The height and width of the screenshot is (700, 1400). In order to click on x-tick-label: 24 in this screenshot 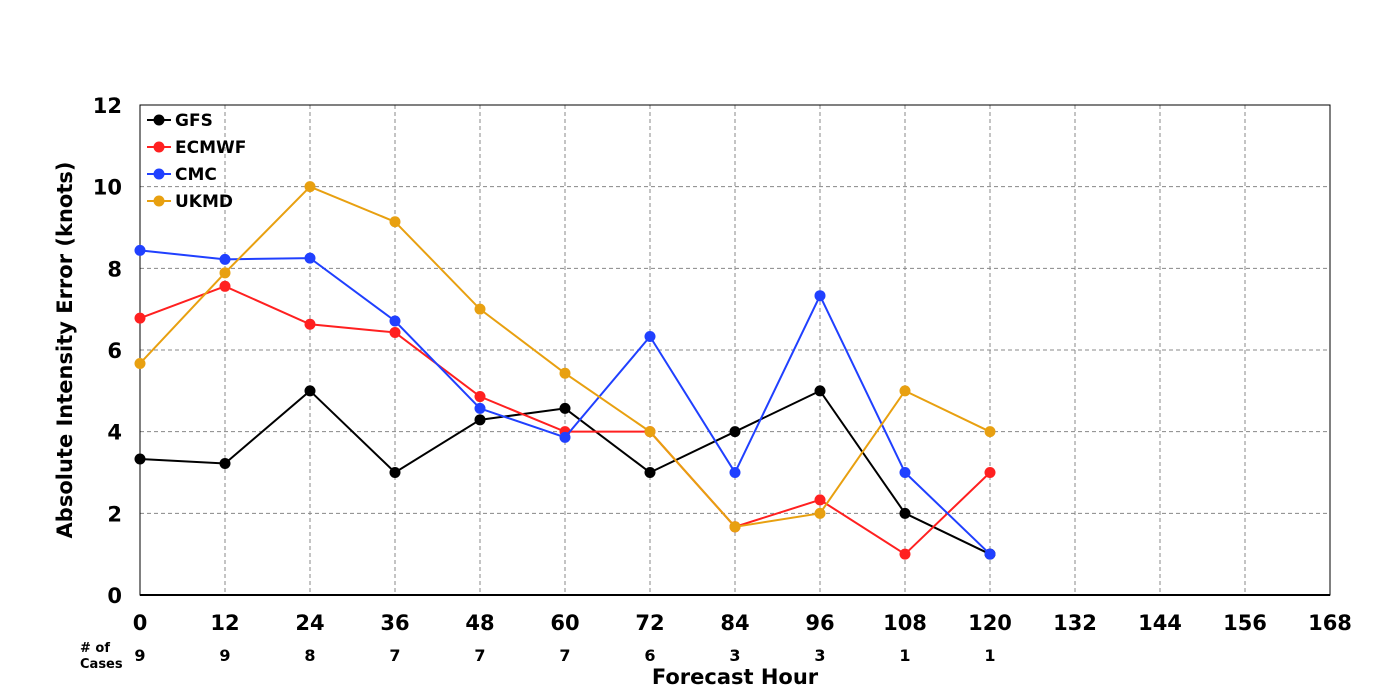, I will do `click(309, 623)`.